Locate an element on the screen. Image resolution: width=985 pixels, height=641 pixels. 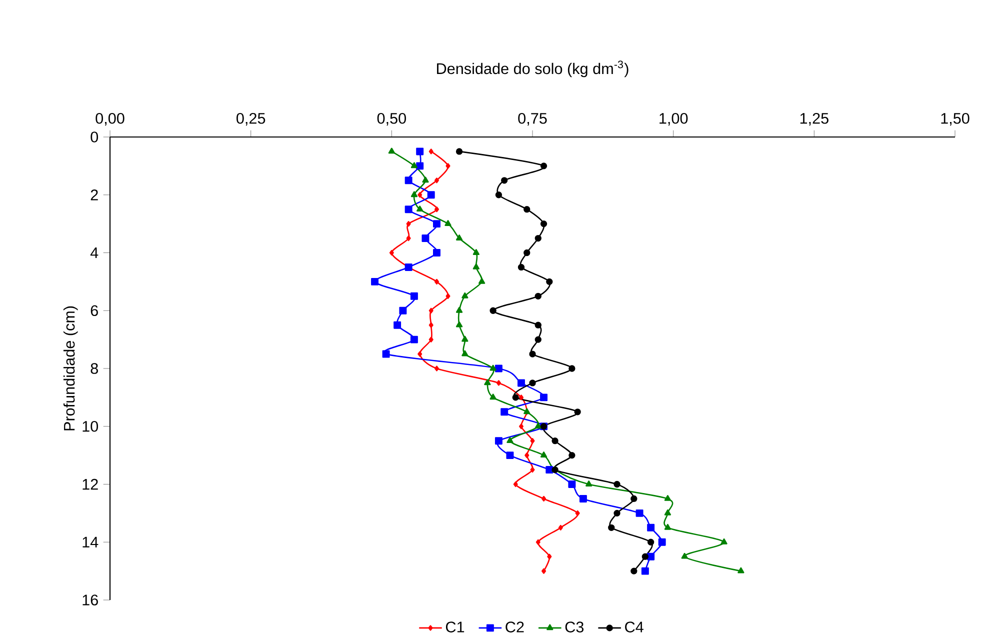
y-tick-label: 16 is located at coordinates (90, 600).